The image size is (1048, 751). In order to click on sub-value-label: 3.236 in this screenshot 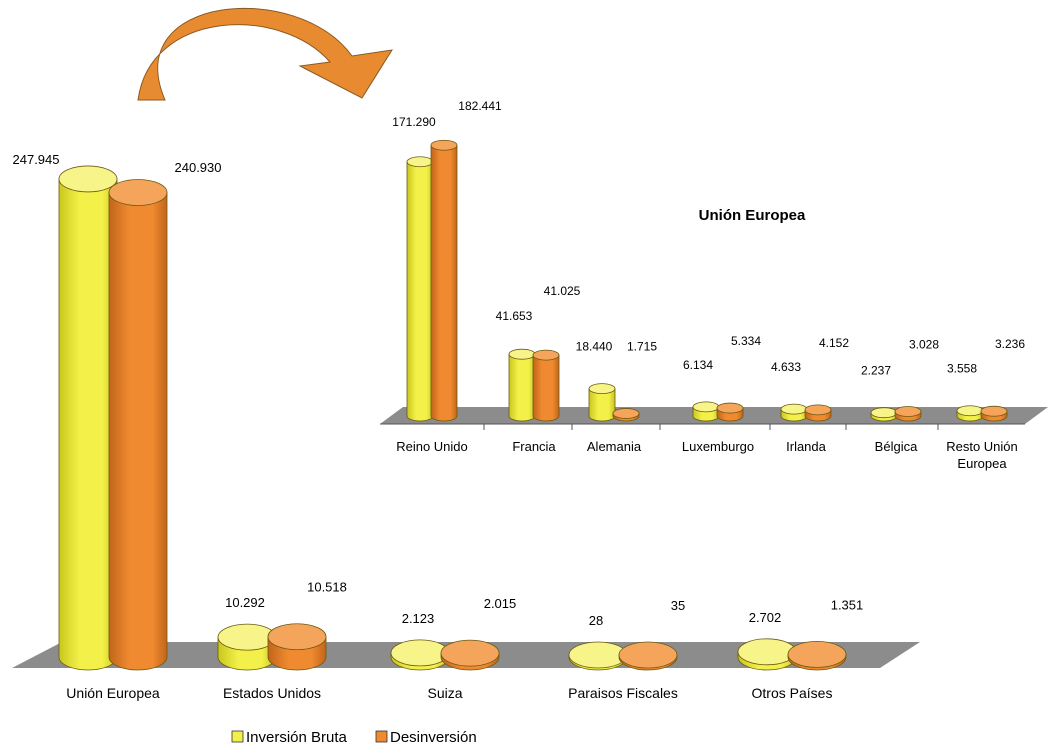, I will do `click(1010, 344)`.